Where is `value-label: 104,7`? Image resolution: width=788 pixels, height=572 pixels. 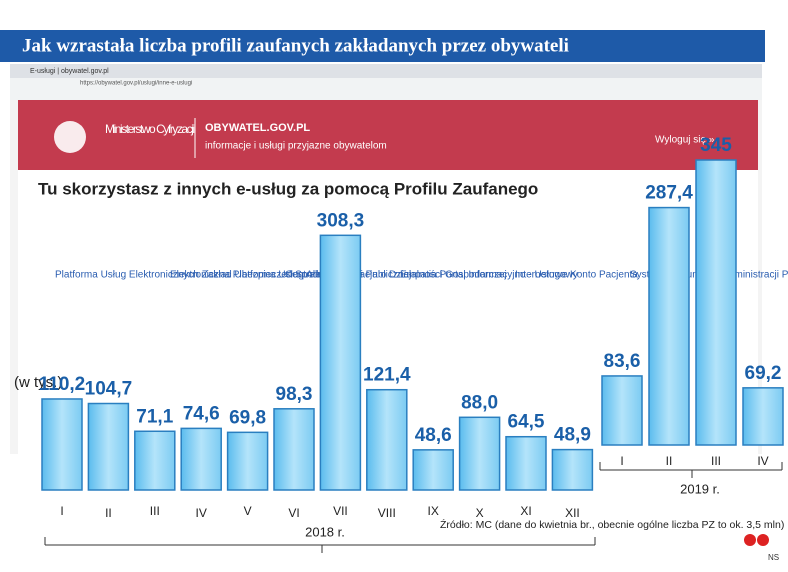 value-label: 104,7 is located at coordinates (109, 389).